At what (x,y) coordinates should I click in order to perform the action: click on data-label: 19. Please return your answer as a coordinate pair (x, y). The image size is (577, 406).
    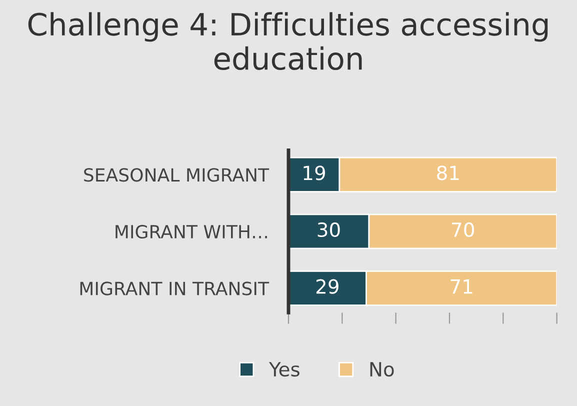
    Looking at the image, I should click on (314, 173).